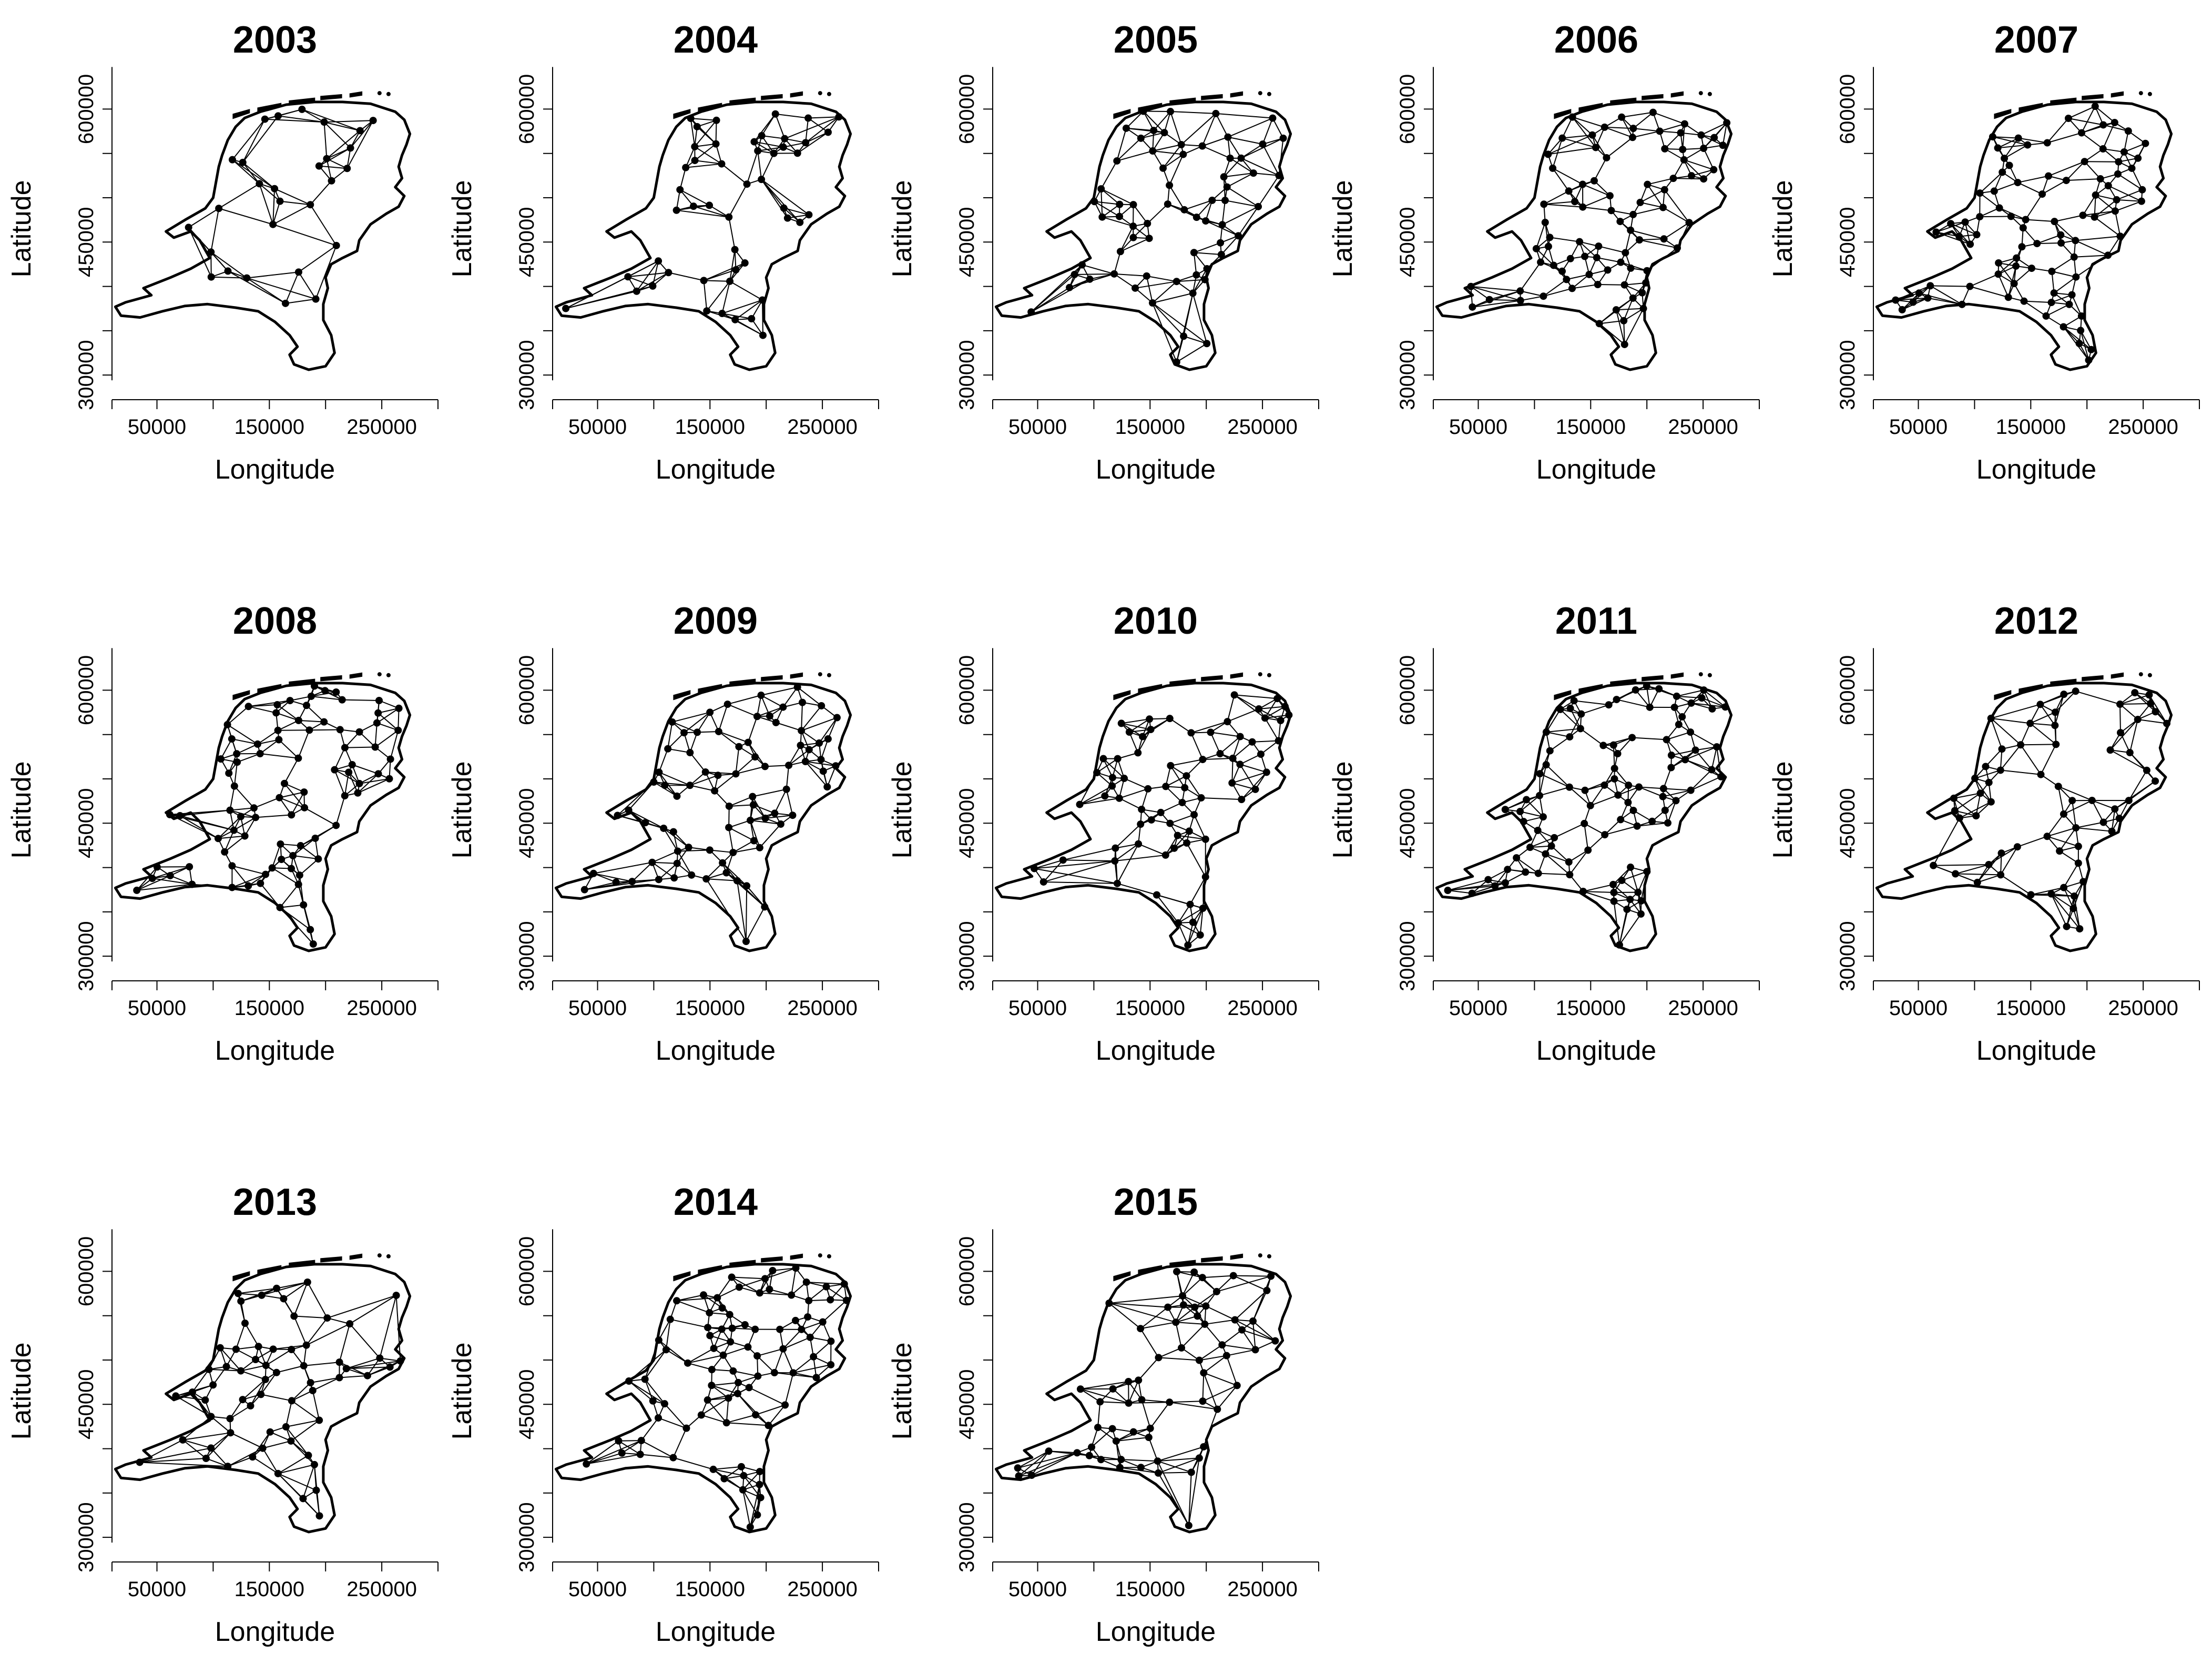  Describe the element at coordinates (716, 1632) in the screenshot. I see `x-axis-title: Longitude` at that location.